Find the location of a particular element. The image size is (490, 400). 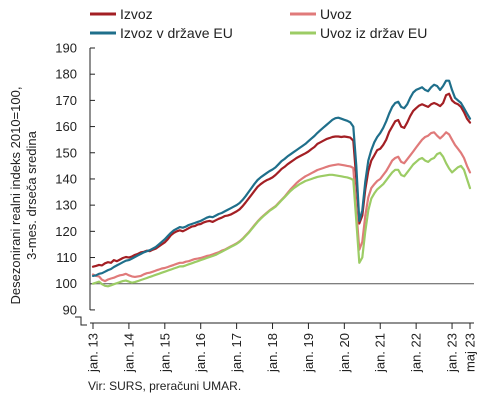

x-tick-label: jan. 22 is located at coordinates (416, 353).